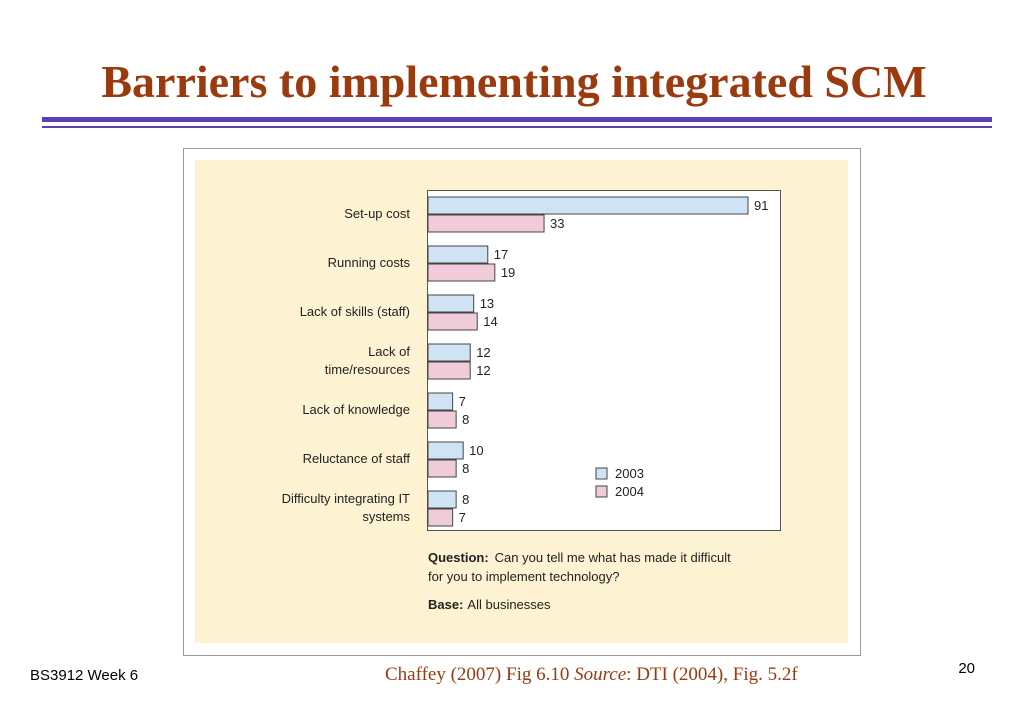  What do you see at coordinates (458, 557) in the screenshot?
I see `question-label: Question:` at bounding box center [458, 557].